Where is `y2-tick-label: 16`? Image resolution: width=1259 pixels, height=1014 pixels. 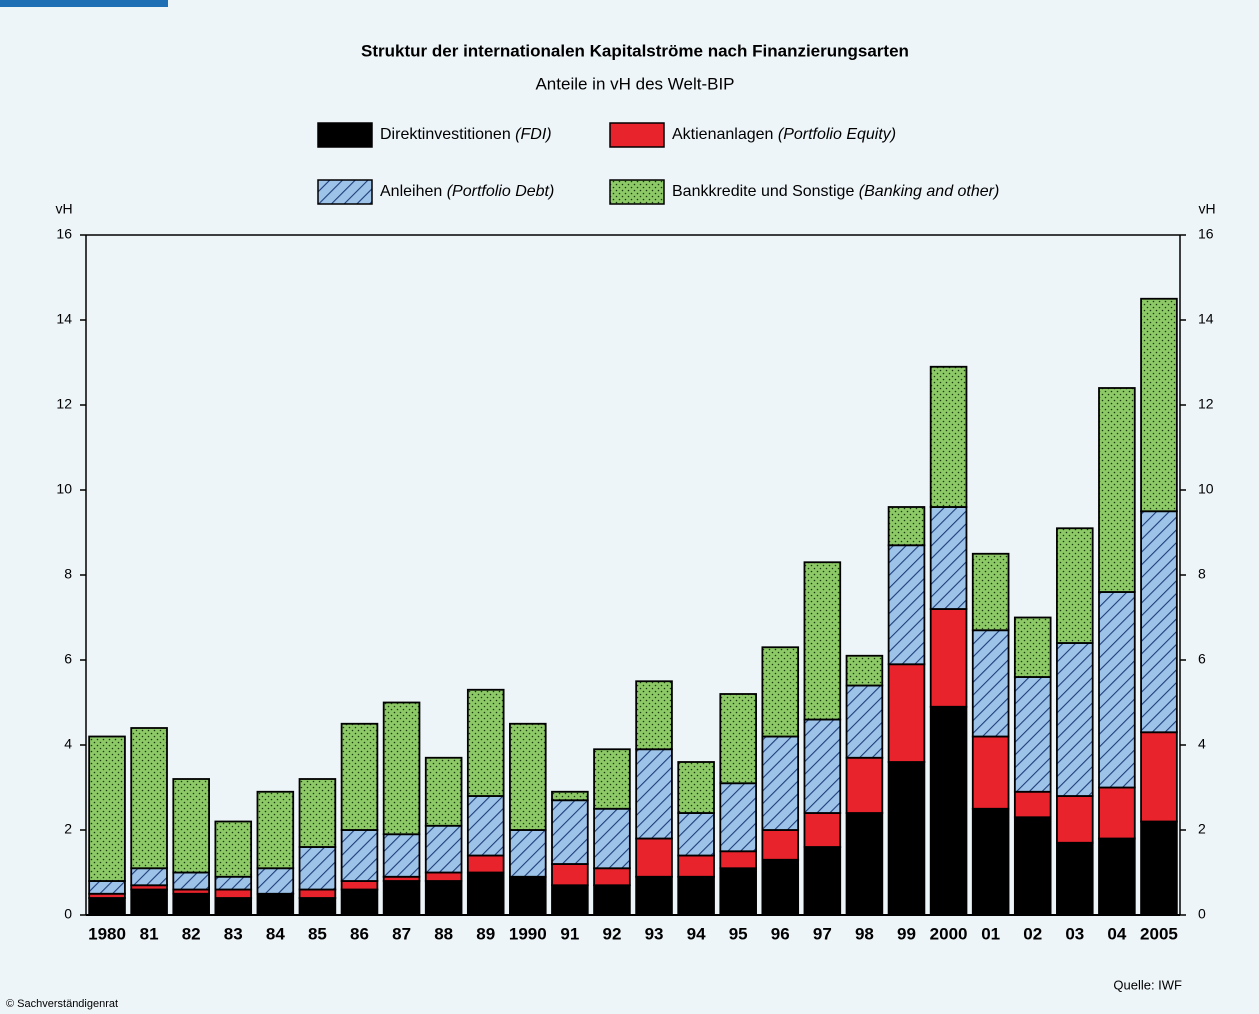
y2-tick-label: 16 is located at coordinates (1206, 234).